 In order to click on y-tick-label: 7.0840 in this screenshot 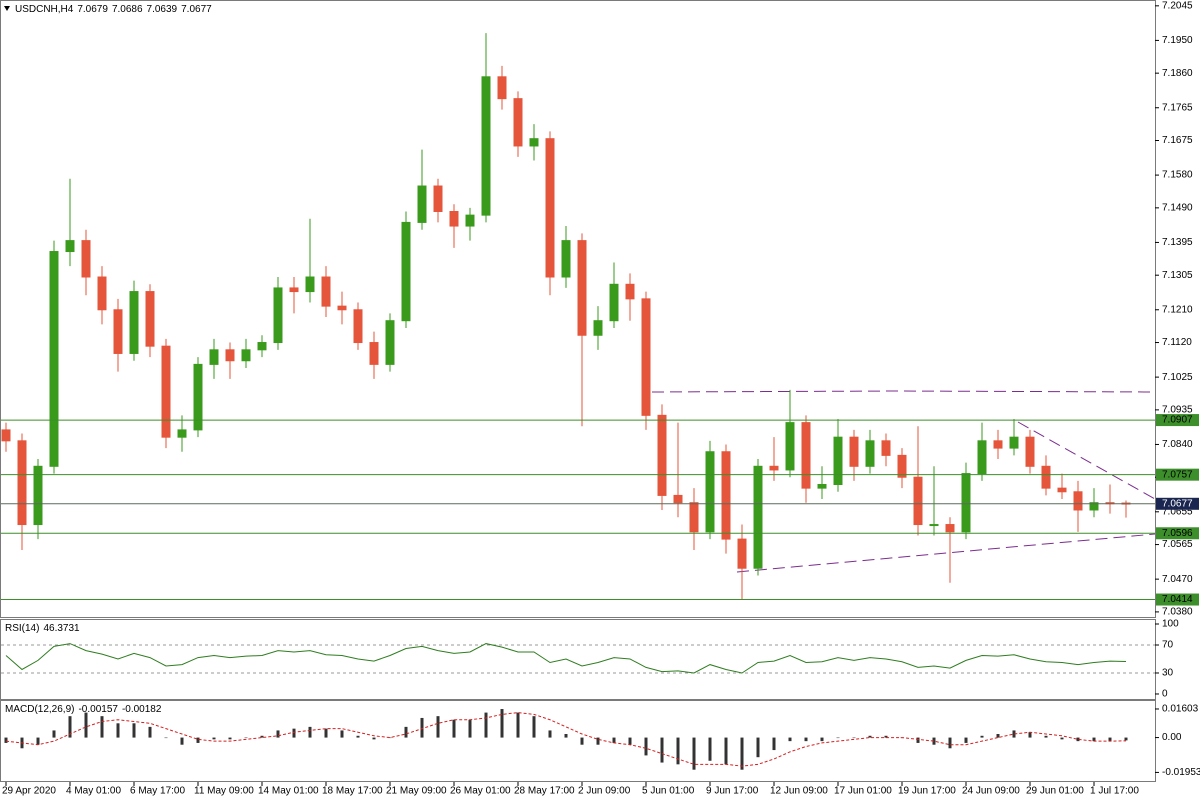, I will do `click(1177, 444)`.